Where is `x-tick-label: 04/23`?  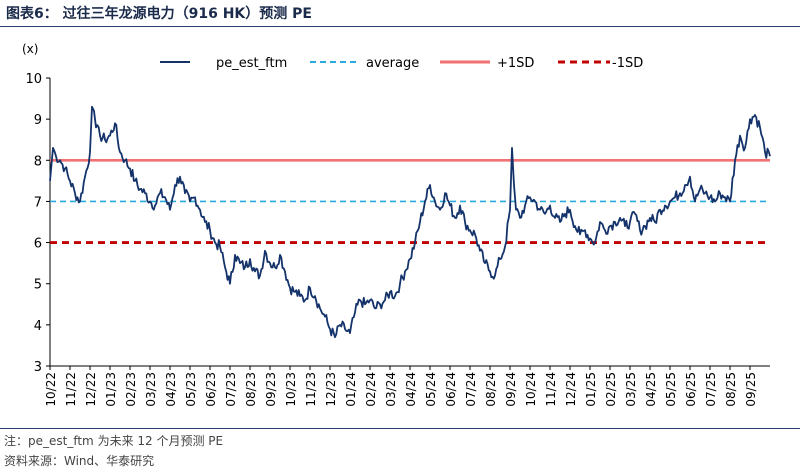 x-tick-label: 04/23 is located at coordinates (171, 389).